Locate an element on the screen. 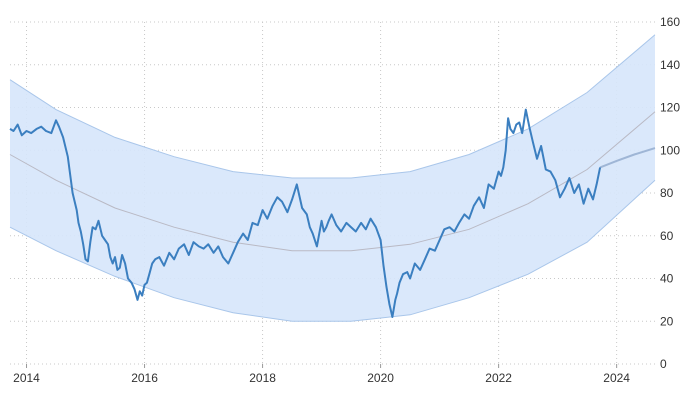 Image resolution: width=689 pixels, height=404 pixels. y-tick-label: 160 is located at coordinates (670, 22).